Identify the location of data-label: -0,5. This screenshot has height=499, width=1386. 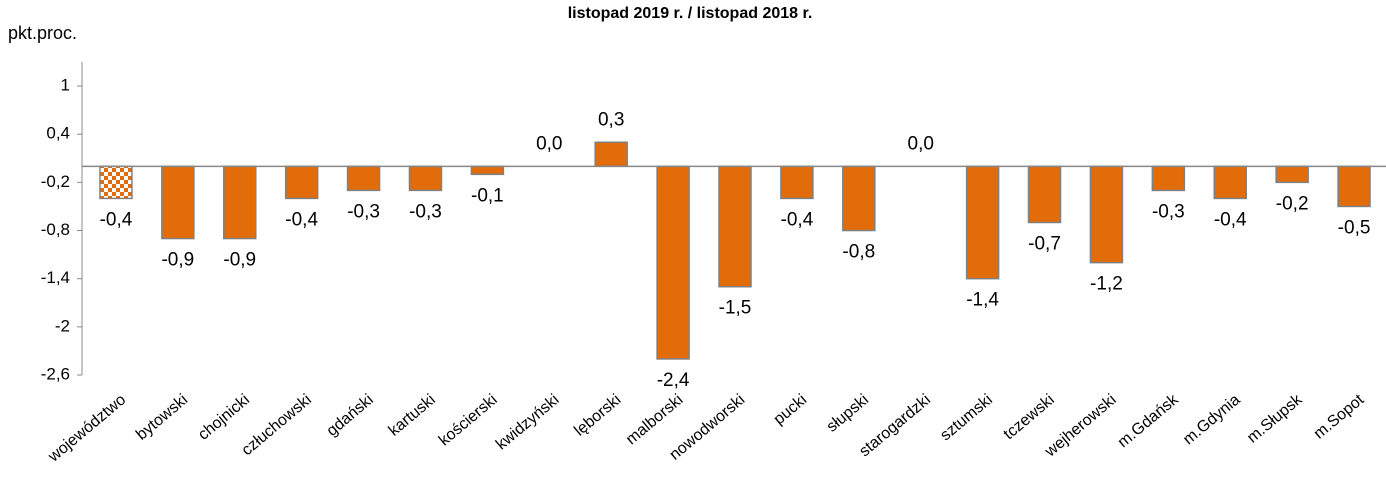
(1354, 227).